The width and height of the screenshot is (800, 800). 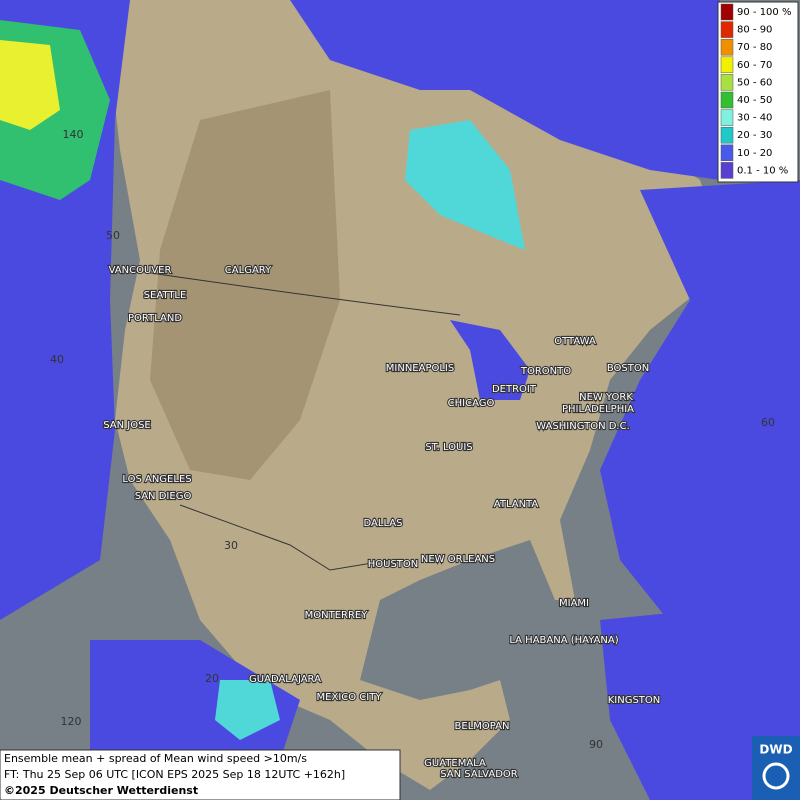 What do you see at coordinates (155, 318) in the screenshot?
I see `city-label: PORTLAND` at bounding box center [155, 318].